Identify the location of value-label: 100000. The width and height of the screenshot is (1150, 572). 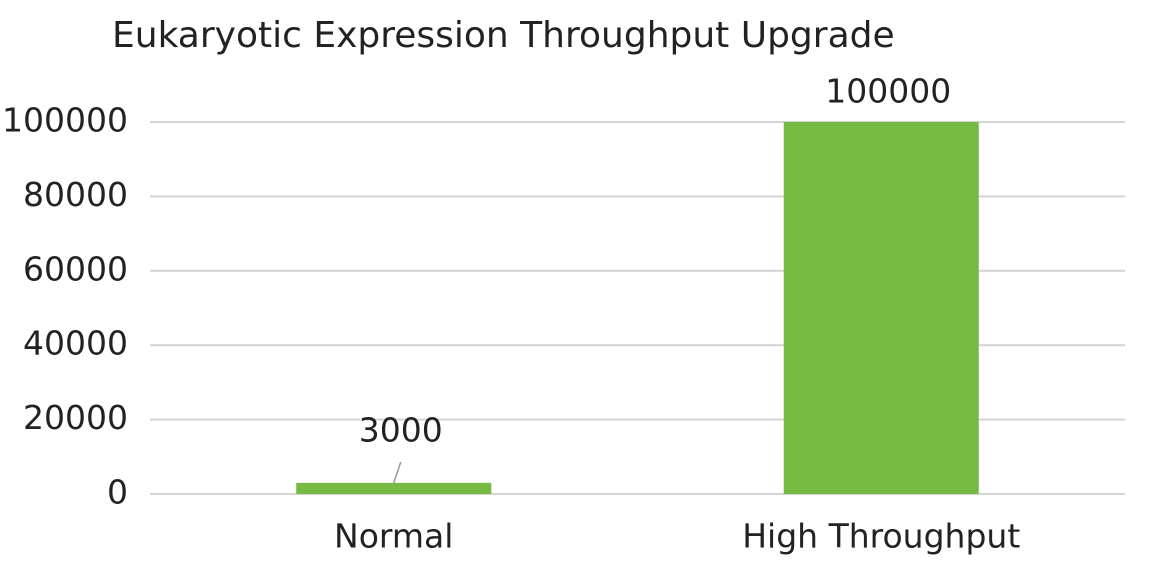
(888, 91).